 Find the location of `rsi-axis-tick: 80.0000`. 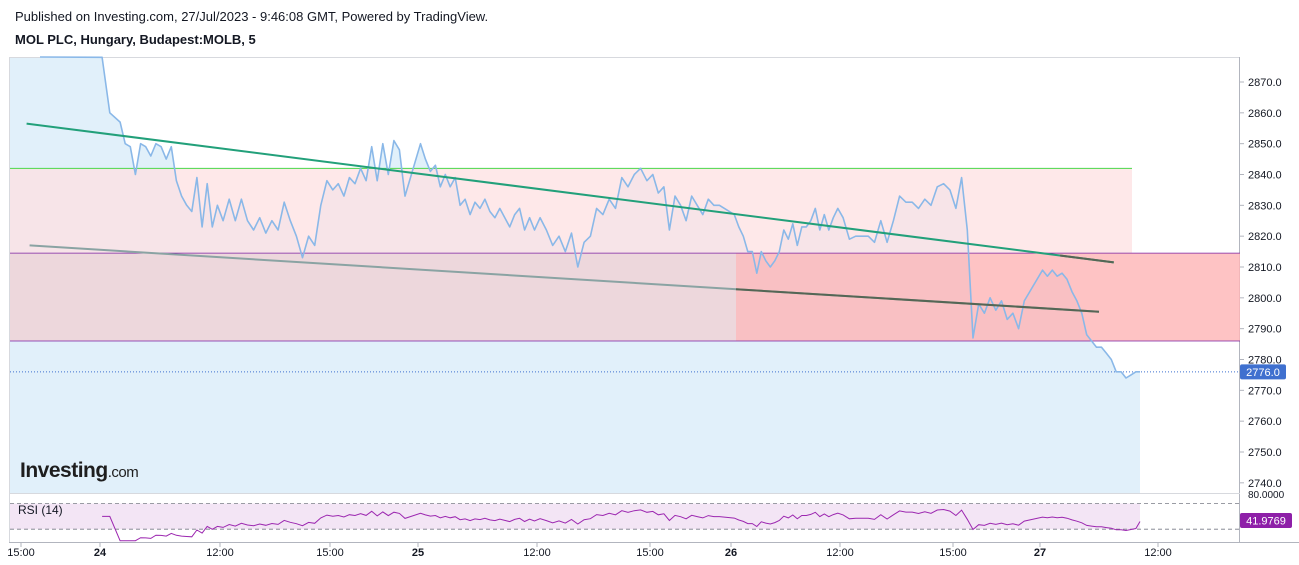

rsi-axis-tick: 80.0000 is located at coordinates (1266, 495).